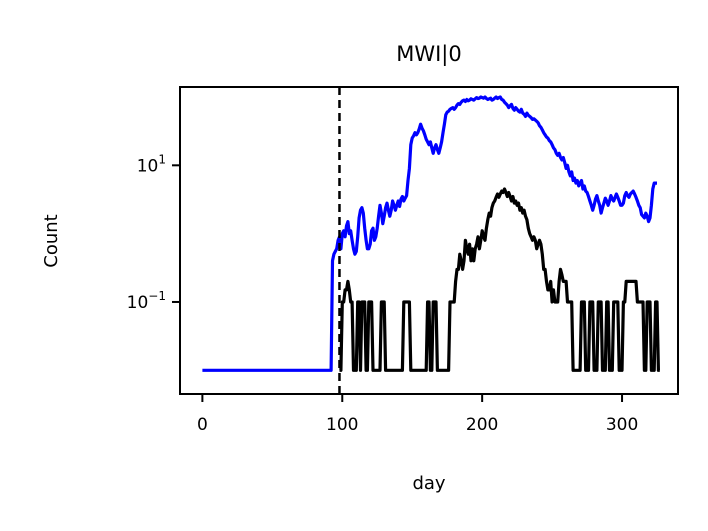  Describe the element at coordinates (151, 164) in the screenshot. I see `y-tick-label: 10¹` at that location.